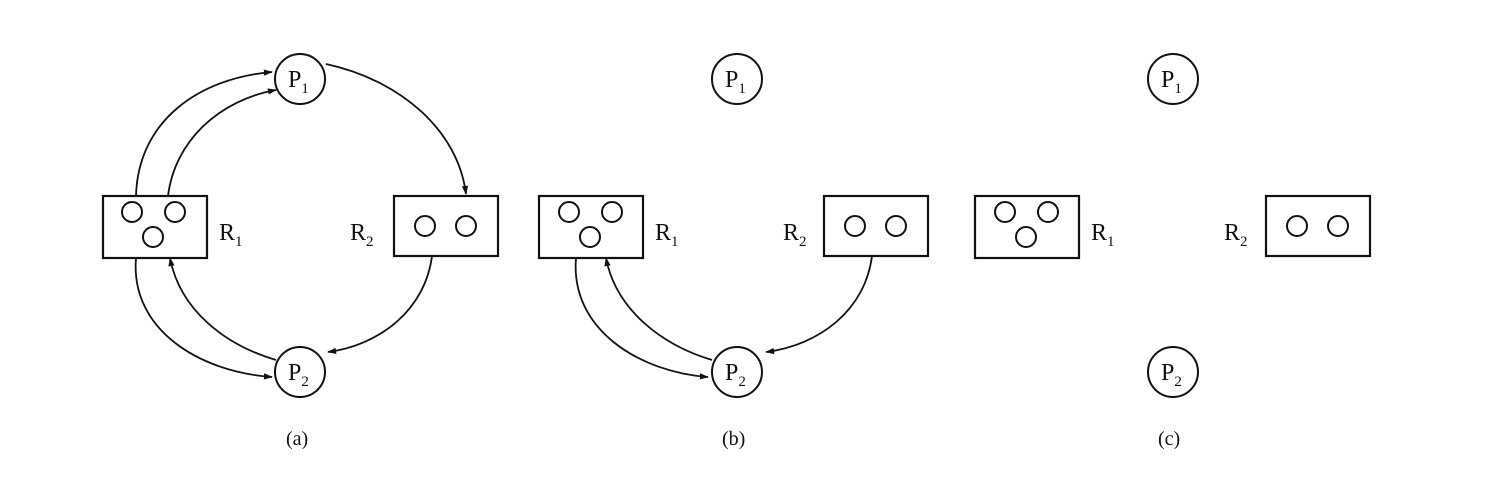 This screenshot has width=1500, height=486. I want to click on edge-p1-to-r2, so click(397, 129).